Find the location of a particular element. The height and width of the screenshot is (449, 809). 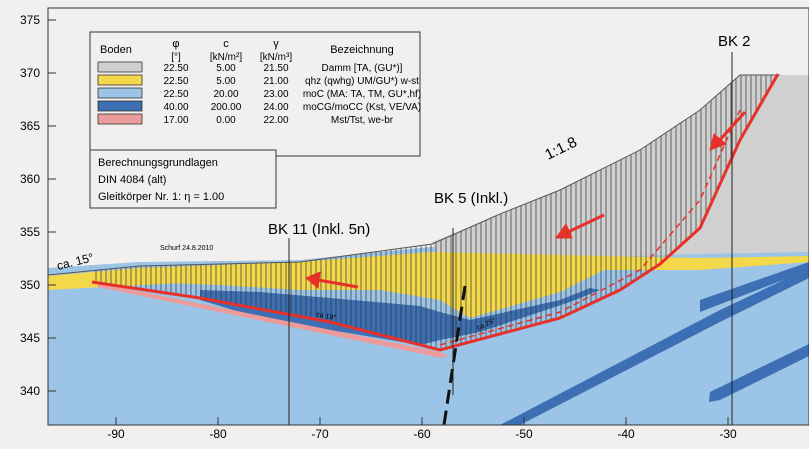

y-axis: 375 370 365 360 355 350 345 340 is located at coordinates (38, 205).